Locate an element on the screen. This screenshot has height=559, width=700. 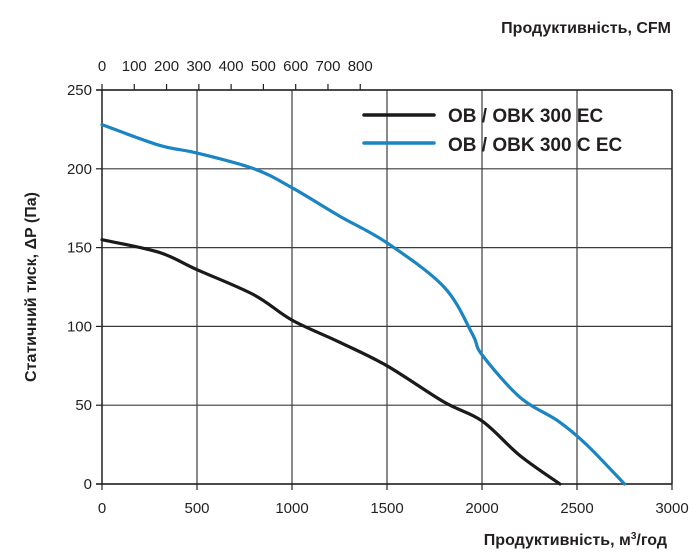
legend-label-series-2: OB / OBK 300 C EC is located at coordinates (535, 145).